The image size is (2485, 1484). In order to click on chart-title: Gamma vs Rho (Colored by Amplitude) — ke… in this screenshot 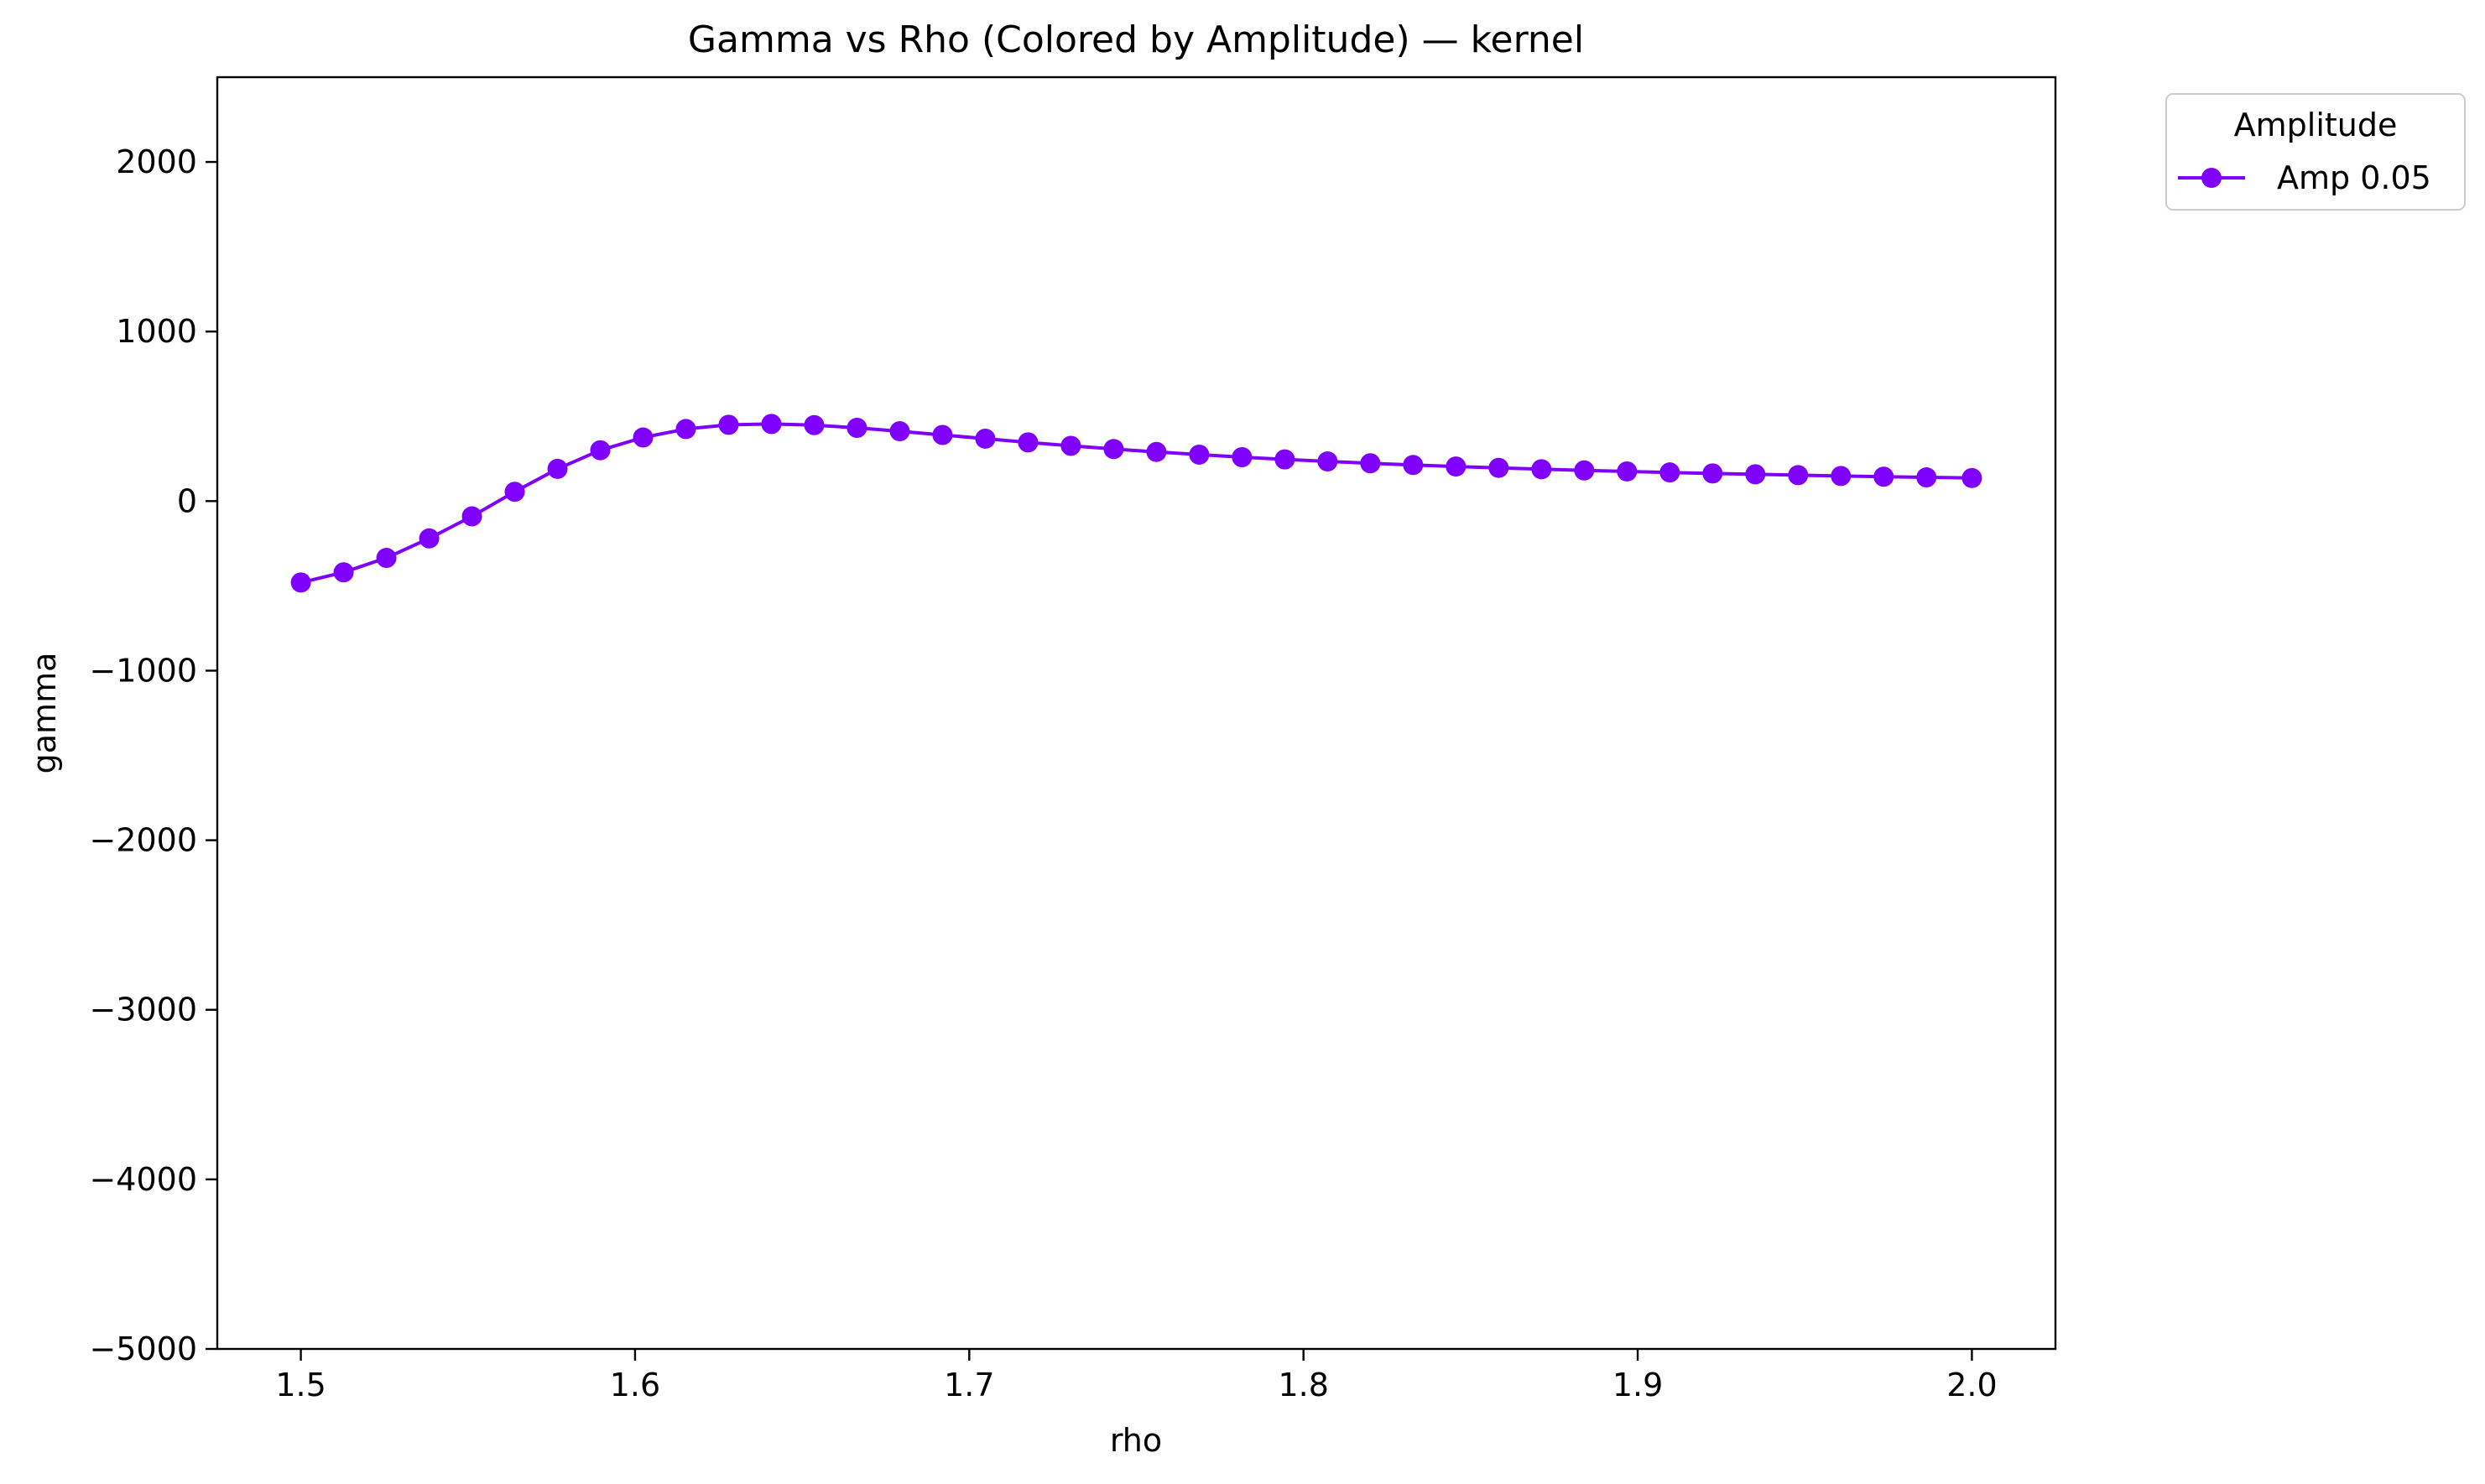, I will do `click(1136, 39)`.